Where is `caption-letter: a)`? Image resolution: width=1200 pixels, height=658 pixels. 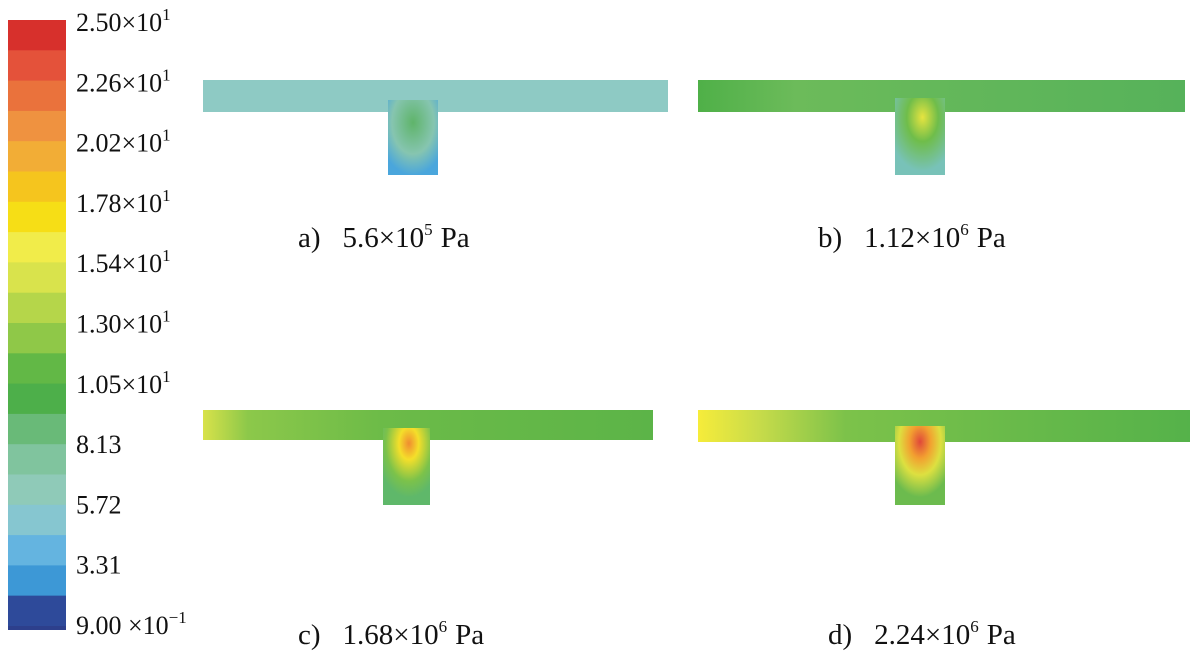 caption-letter: a) is located at coordinates (309, 238).